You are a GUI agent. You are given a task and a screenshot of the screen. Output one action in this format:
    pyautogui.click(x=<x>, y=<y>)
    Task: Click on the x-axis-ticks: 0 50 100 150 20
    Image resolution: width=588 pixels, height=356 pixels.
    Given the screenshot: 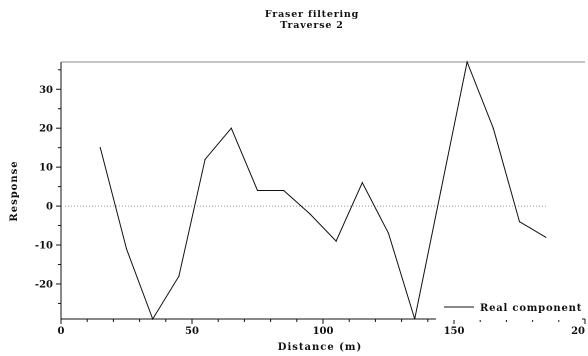 What is the action you would take?
    pyautogui.click(x=322, y=328)
    